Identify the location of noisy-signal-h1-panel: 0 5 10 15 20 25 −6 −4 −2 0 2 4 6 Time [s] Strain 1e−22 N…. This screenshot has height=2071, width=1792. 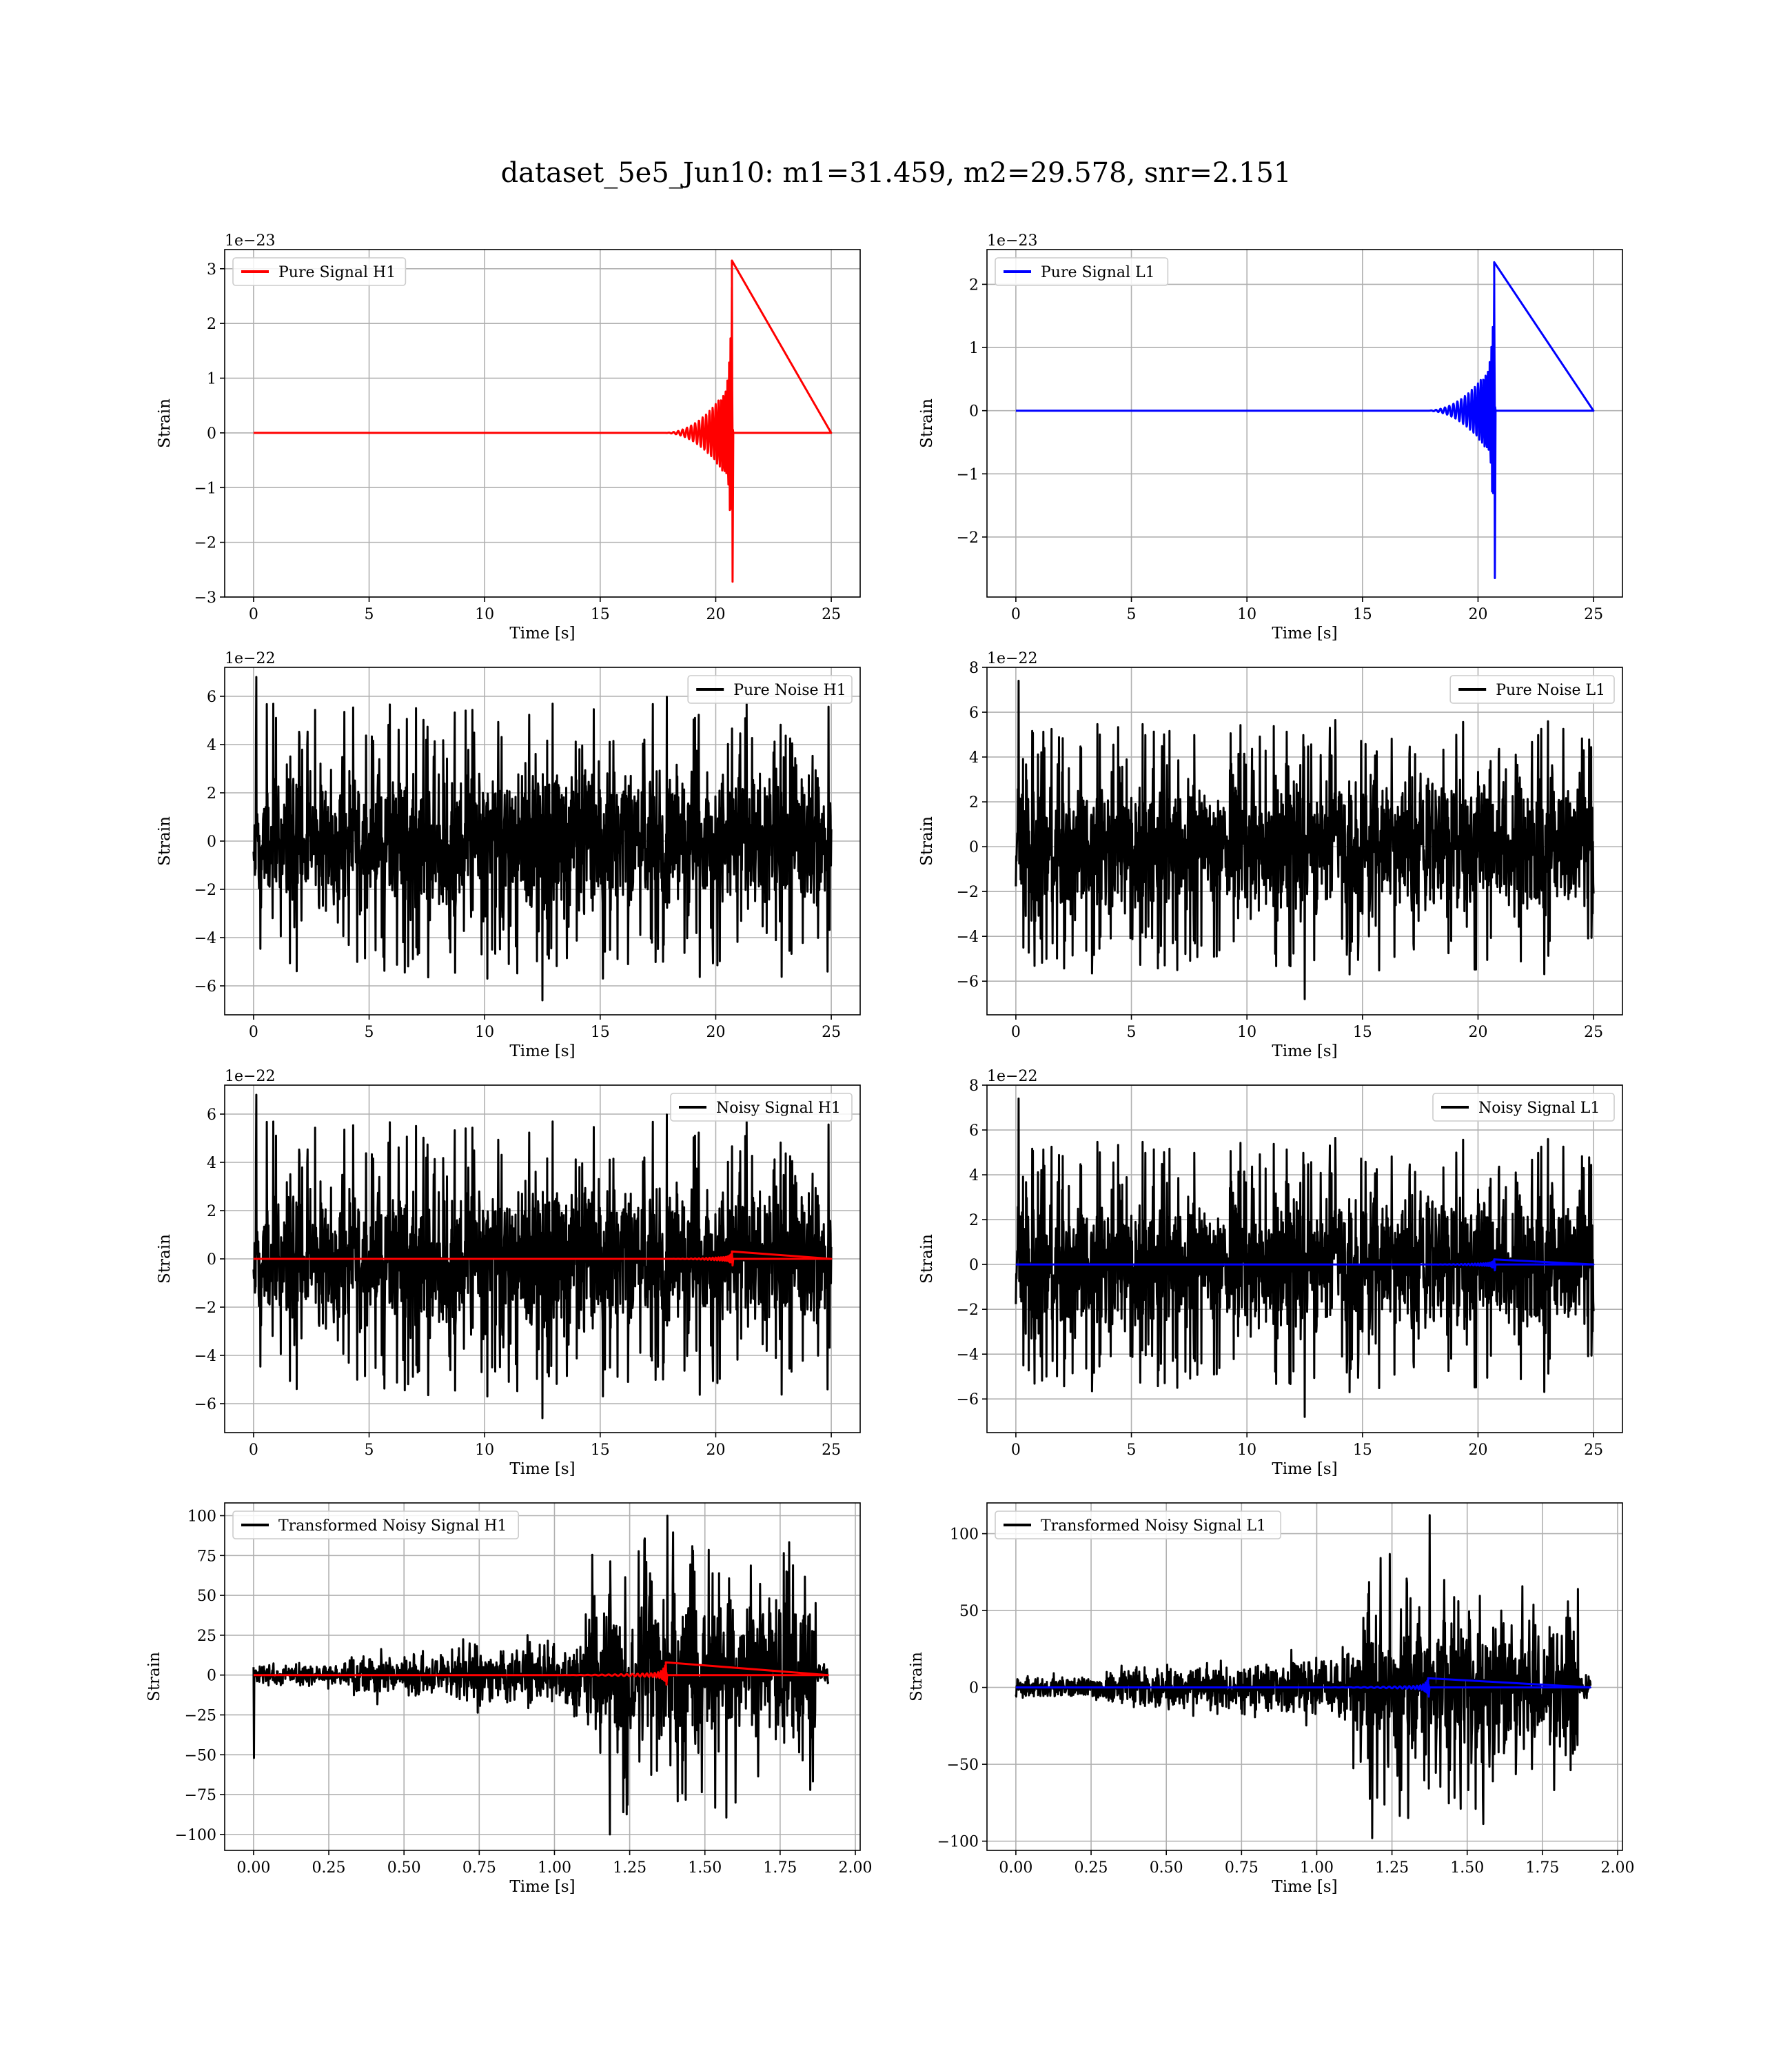
(508, 1273).